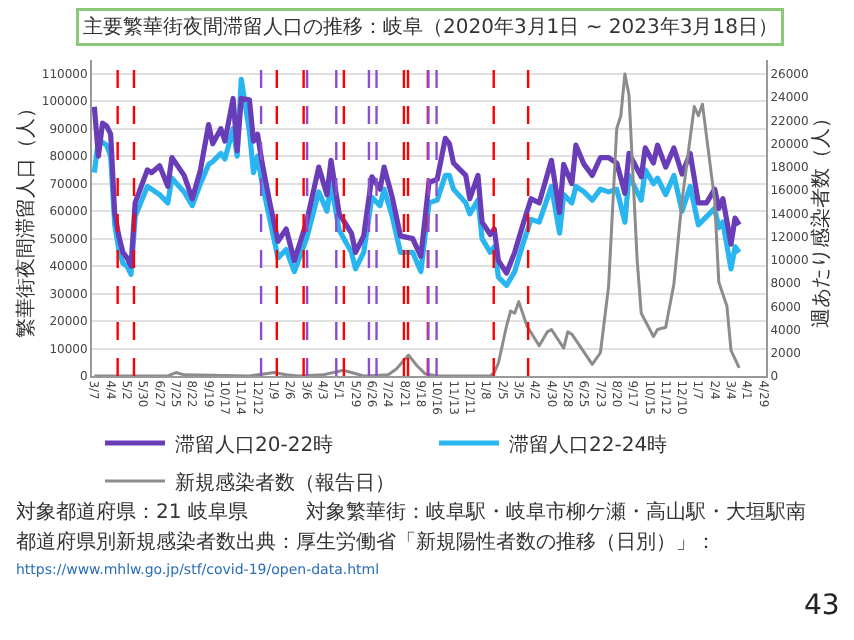 The height and width of the screenshot is (640, 854). What do you see at coordinates (366, 542) in the screenshot?
I see `text: 都道府県別新規感染者数出典：厚生労働省「新規陽性者数の推移（日別）」：` at bounding box center [366, 542].